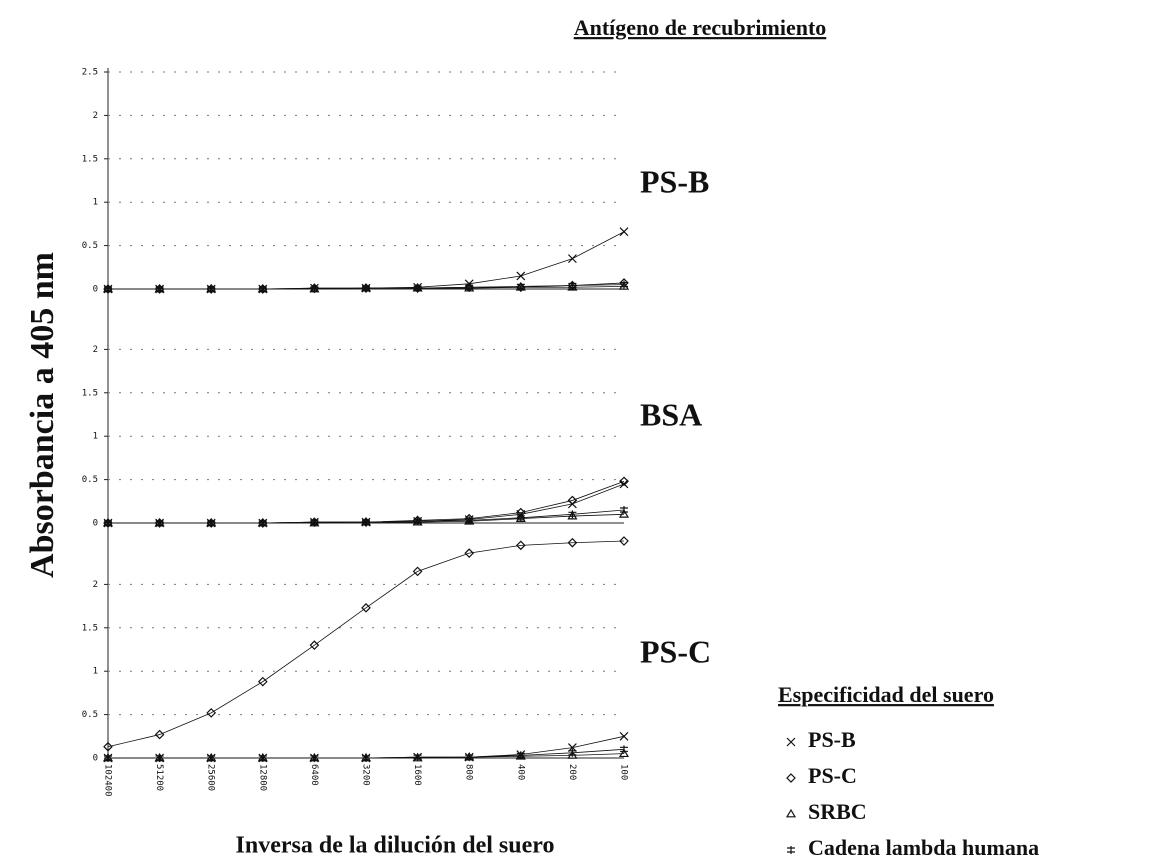 The image size is (1162, 867). I want to click on panel-title: BSA, so click(671, 414).